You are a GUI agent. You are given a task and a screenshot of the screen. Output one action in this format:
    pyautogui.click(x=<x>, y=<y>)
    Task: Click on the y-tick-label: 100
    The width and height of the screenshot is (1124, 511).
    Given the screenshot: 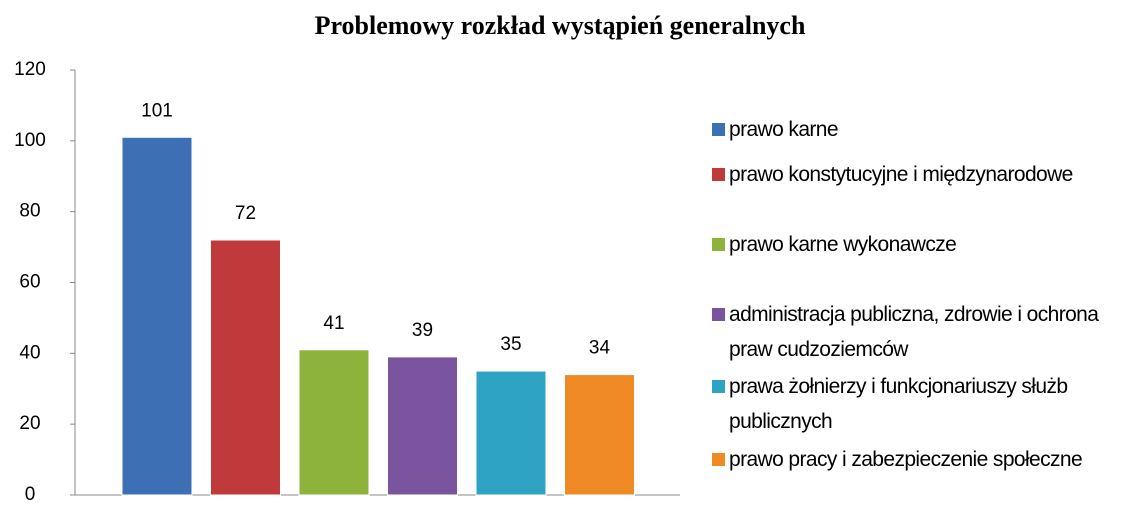 What is the action you would take?
    pyautogui.click(x=30, y=140)
    